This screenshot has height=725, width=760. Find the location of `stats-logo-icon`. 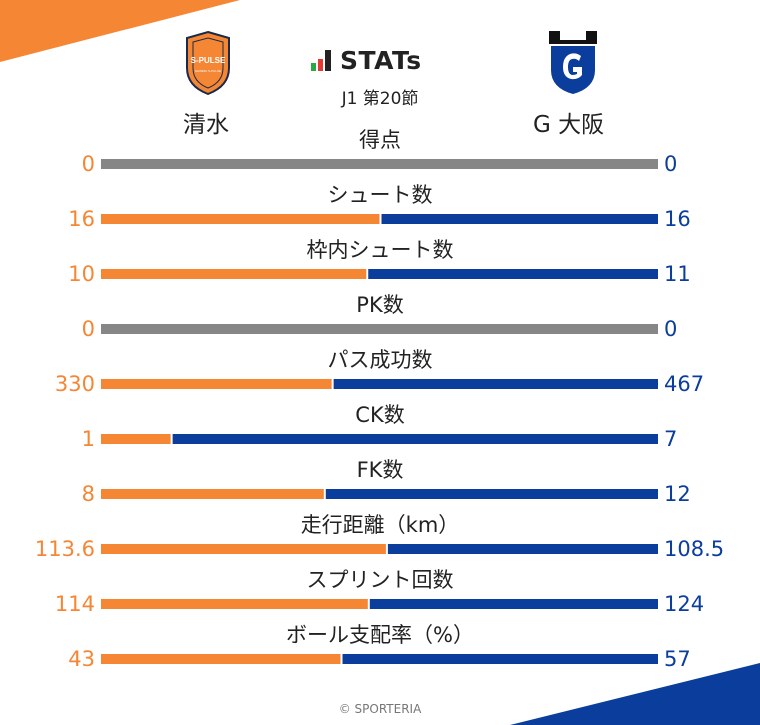

stats-logo-icon is located at coordinates (321, 60).